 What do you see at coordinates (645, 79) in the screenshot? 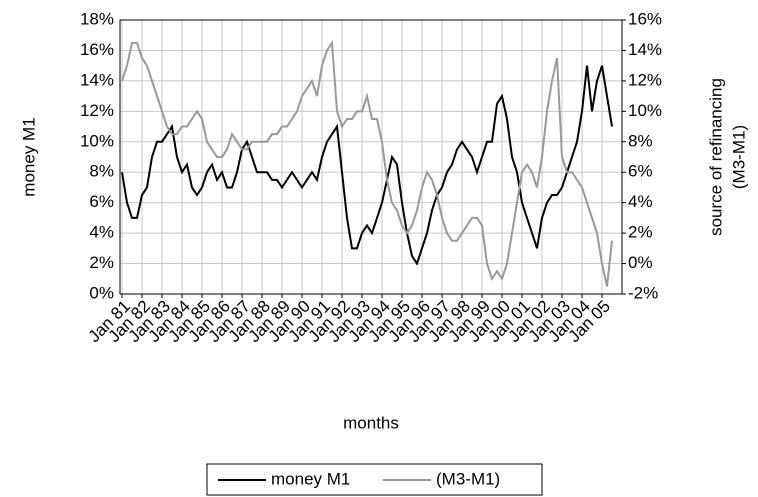
I see `y2-tick-label: 12%` at bounding box center [645, 79].